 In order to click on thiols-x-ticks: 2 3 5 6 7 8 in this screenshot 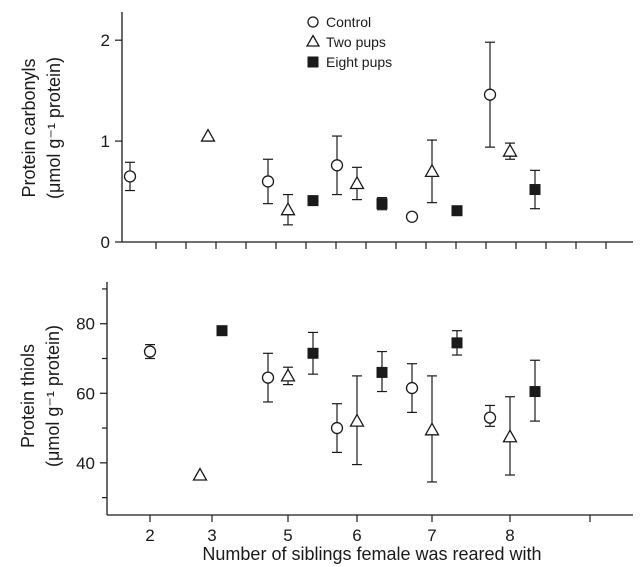, I will do `click(368, 530)`.